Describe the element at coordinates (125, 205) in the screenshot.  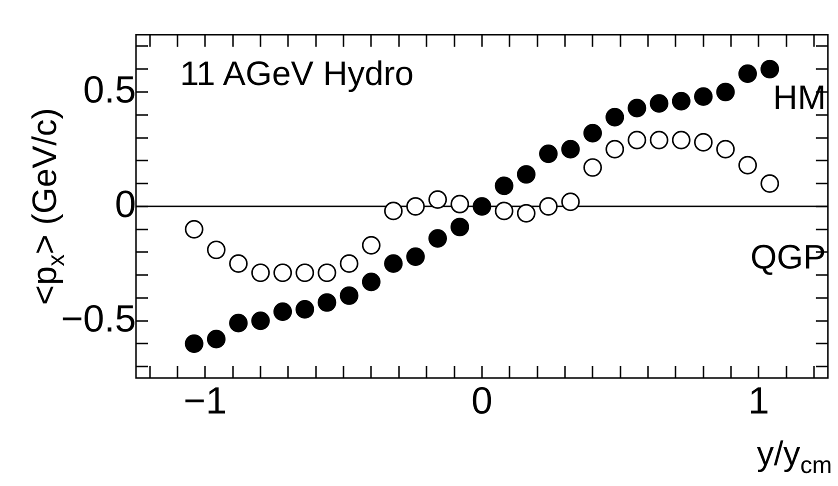
I see `y-tick-label: 0` at that location.